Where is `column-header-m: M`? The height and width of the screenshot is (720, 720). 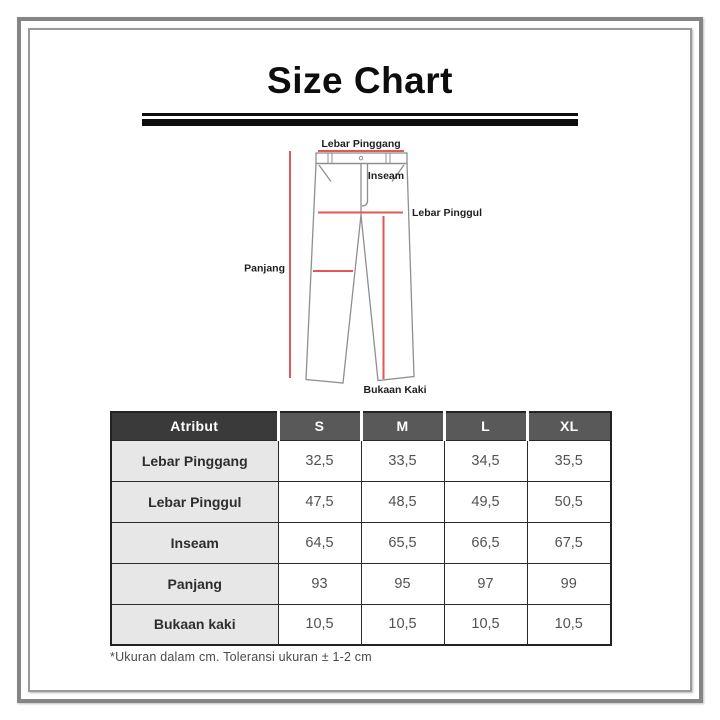
column-header-m: M is located at coordinates (401, 426).